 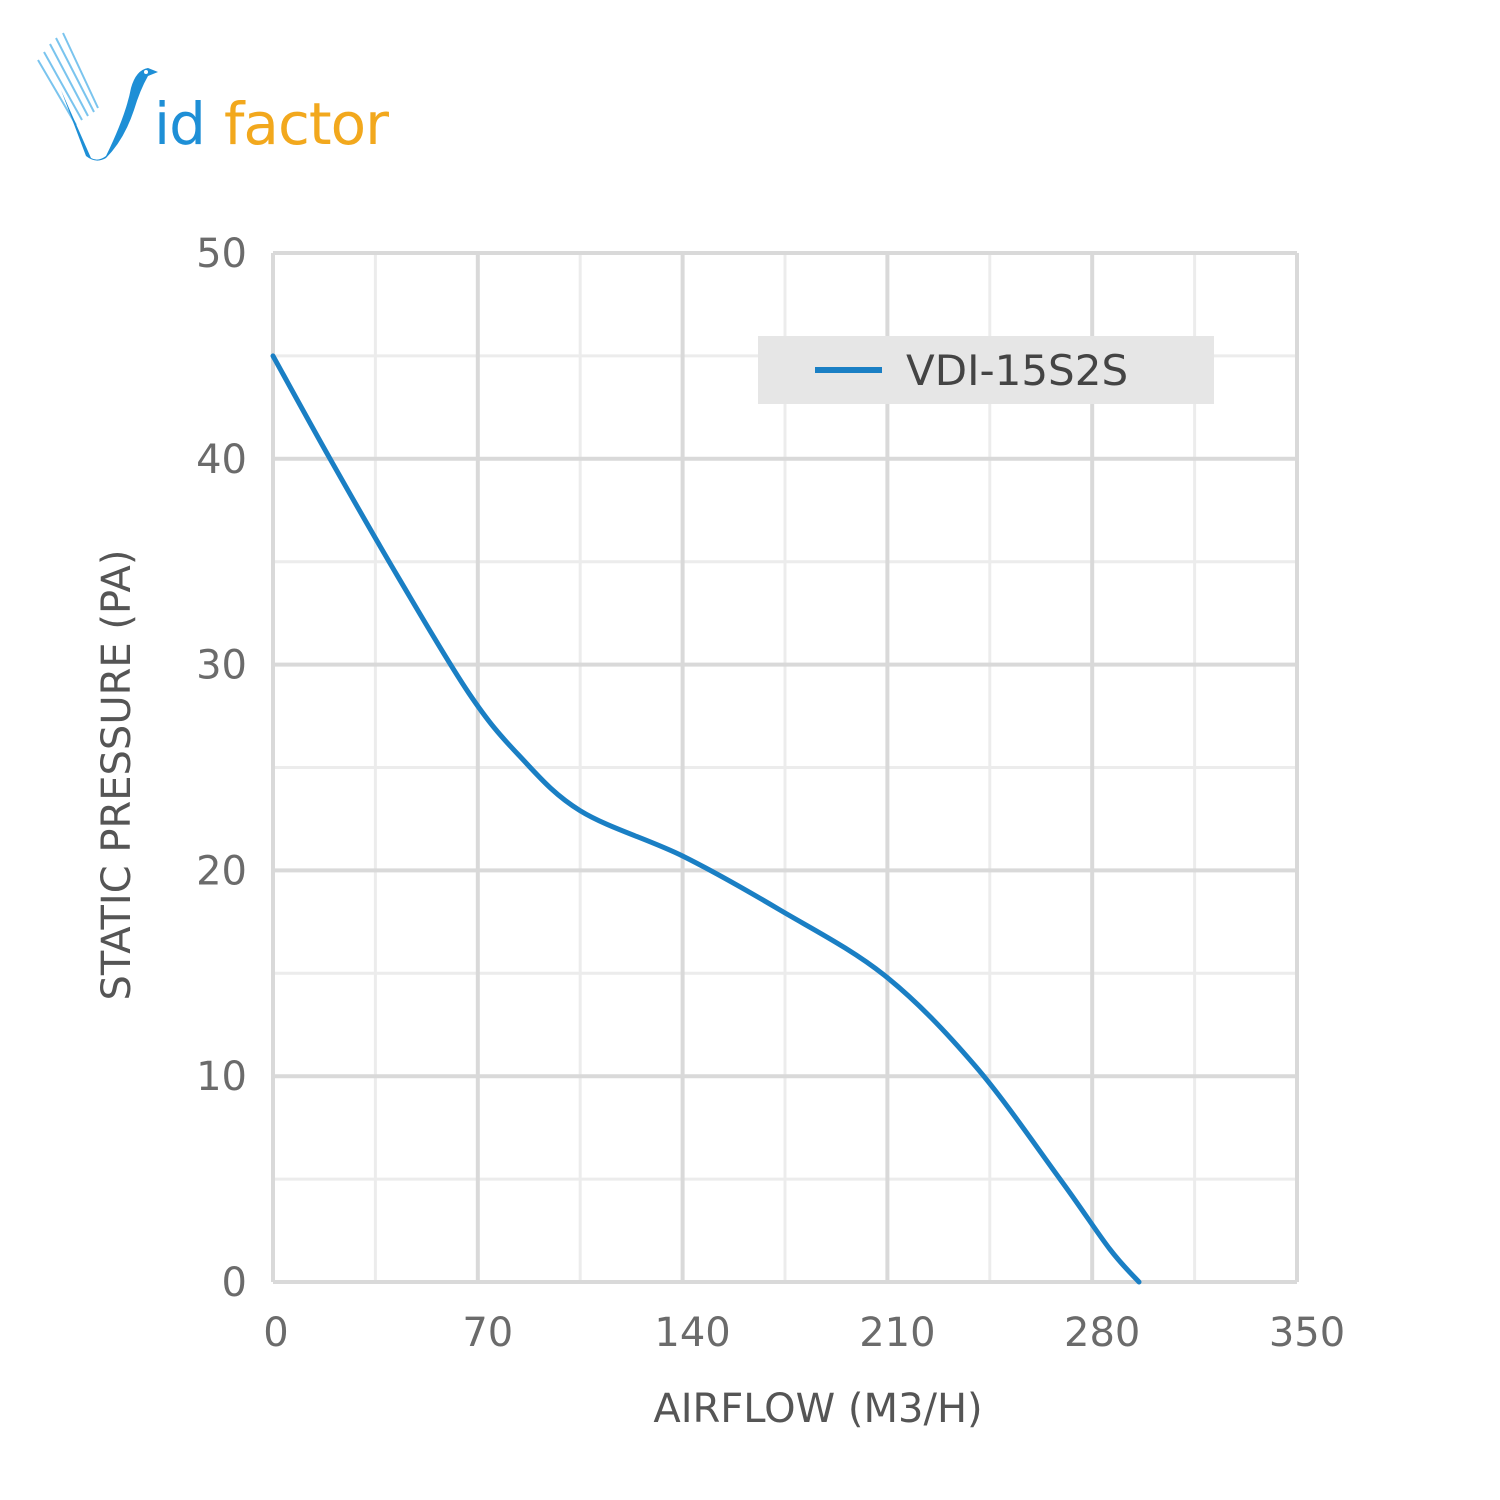 What do you see at coordinates (97, 96) in the screenshot?
I see `bird-v-logo-icon` at bounding box center [97, 96].